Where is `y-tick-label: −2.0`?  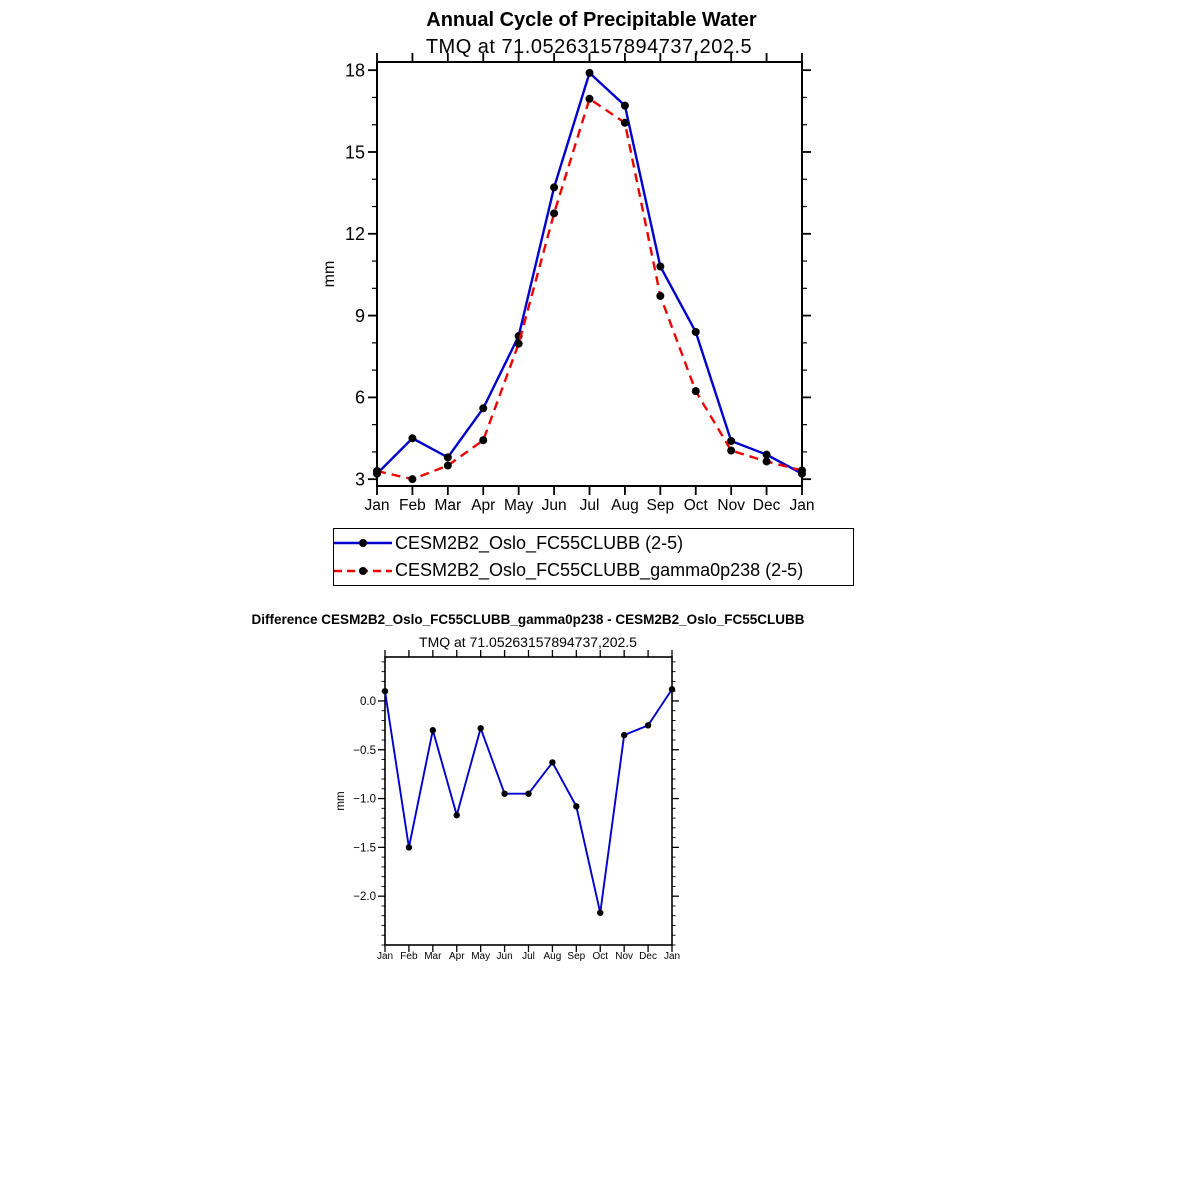
y-tick-label: −2.0 is located at coordinates (364, 897).